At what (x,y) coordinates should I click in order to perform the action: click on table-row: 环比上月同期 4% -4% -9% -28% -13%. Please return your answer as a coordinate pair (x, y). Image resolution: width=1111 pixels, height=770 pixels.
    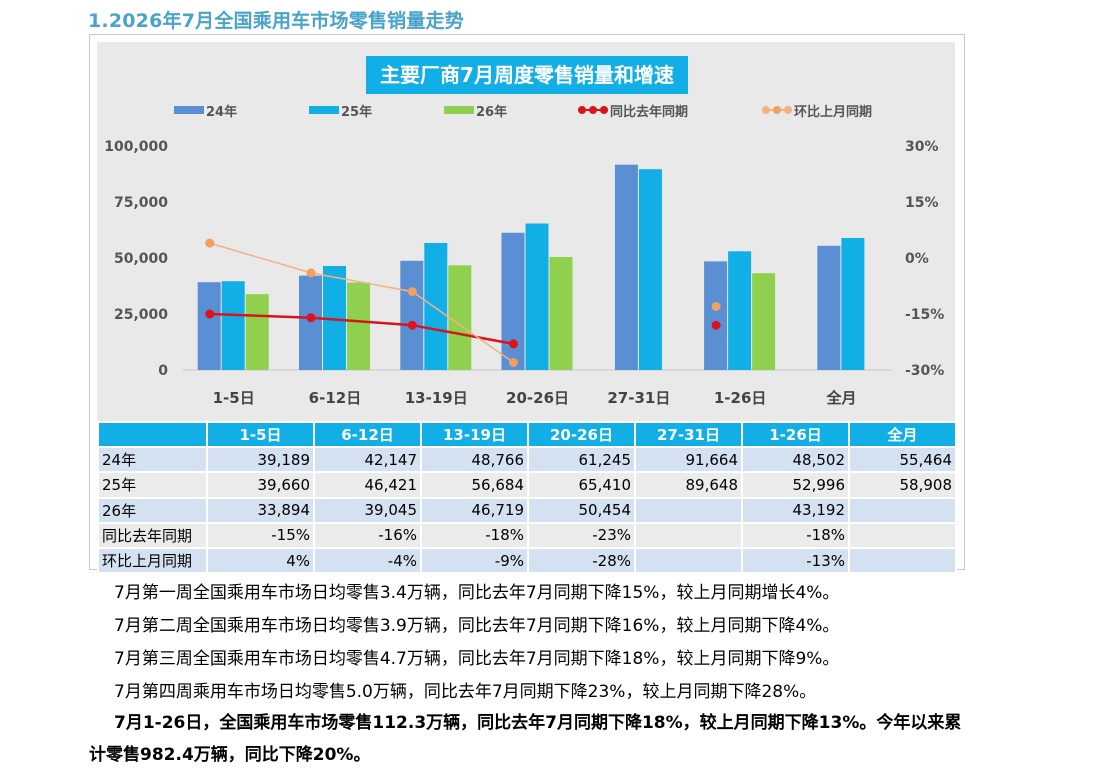
    Looking at the image, I should click on (527, 560).